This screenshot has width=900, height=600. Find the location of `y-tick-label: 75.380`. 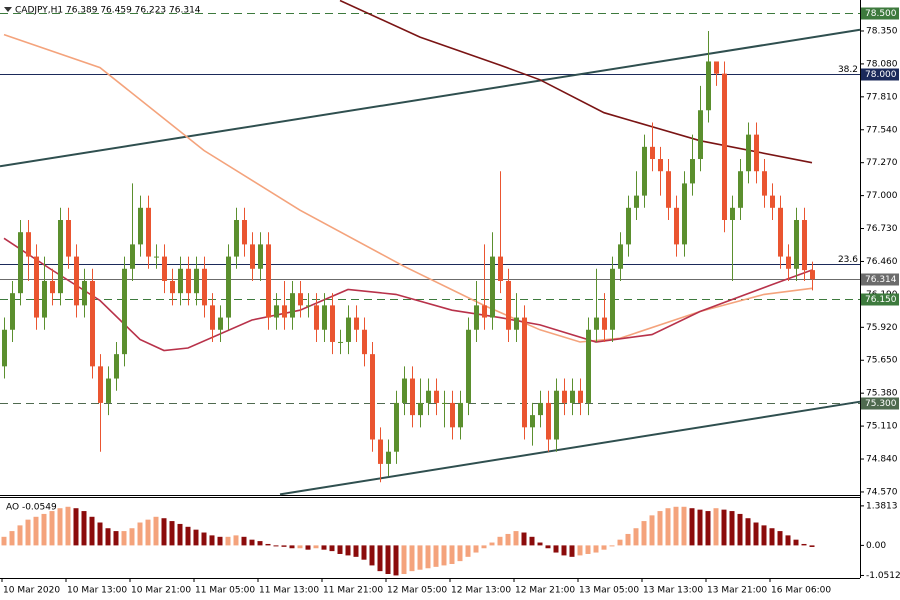

y-tick-label: 75.380 is located at coordinates (882, 394).